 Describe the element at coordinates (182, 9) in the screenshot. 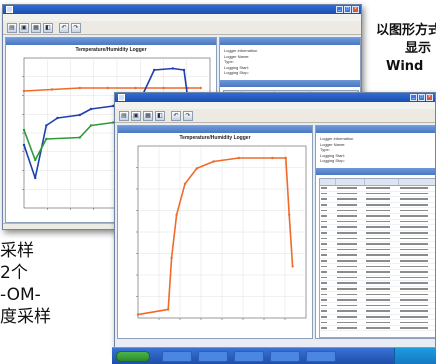

I see `back-titlebar: _ □ ×` at that location.